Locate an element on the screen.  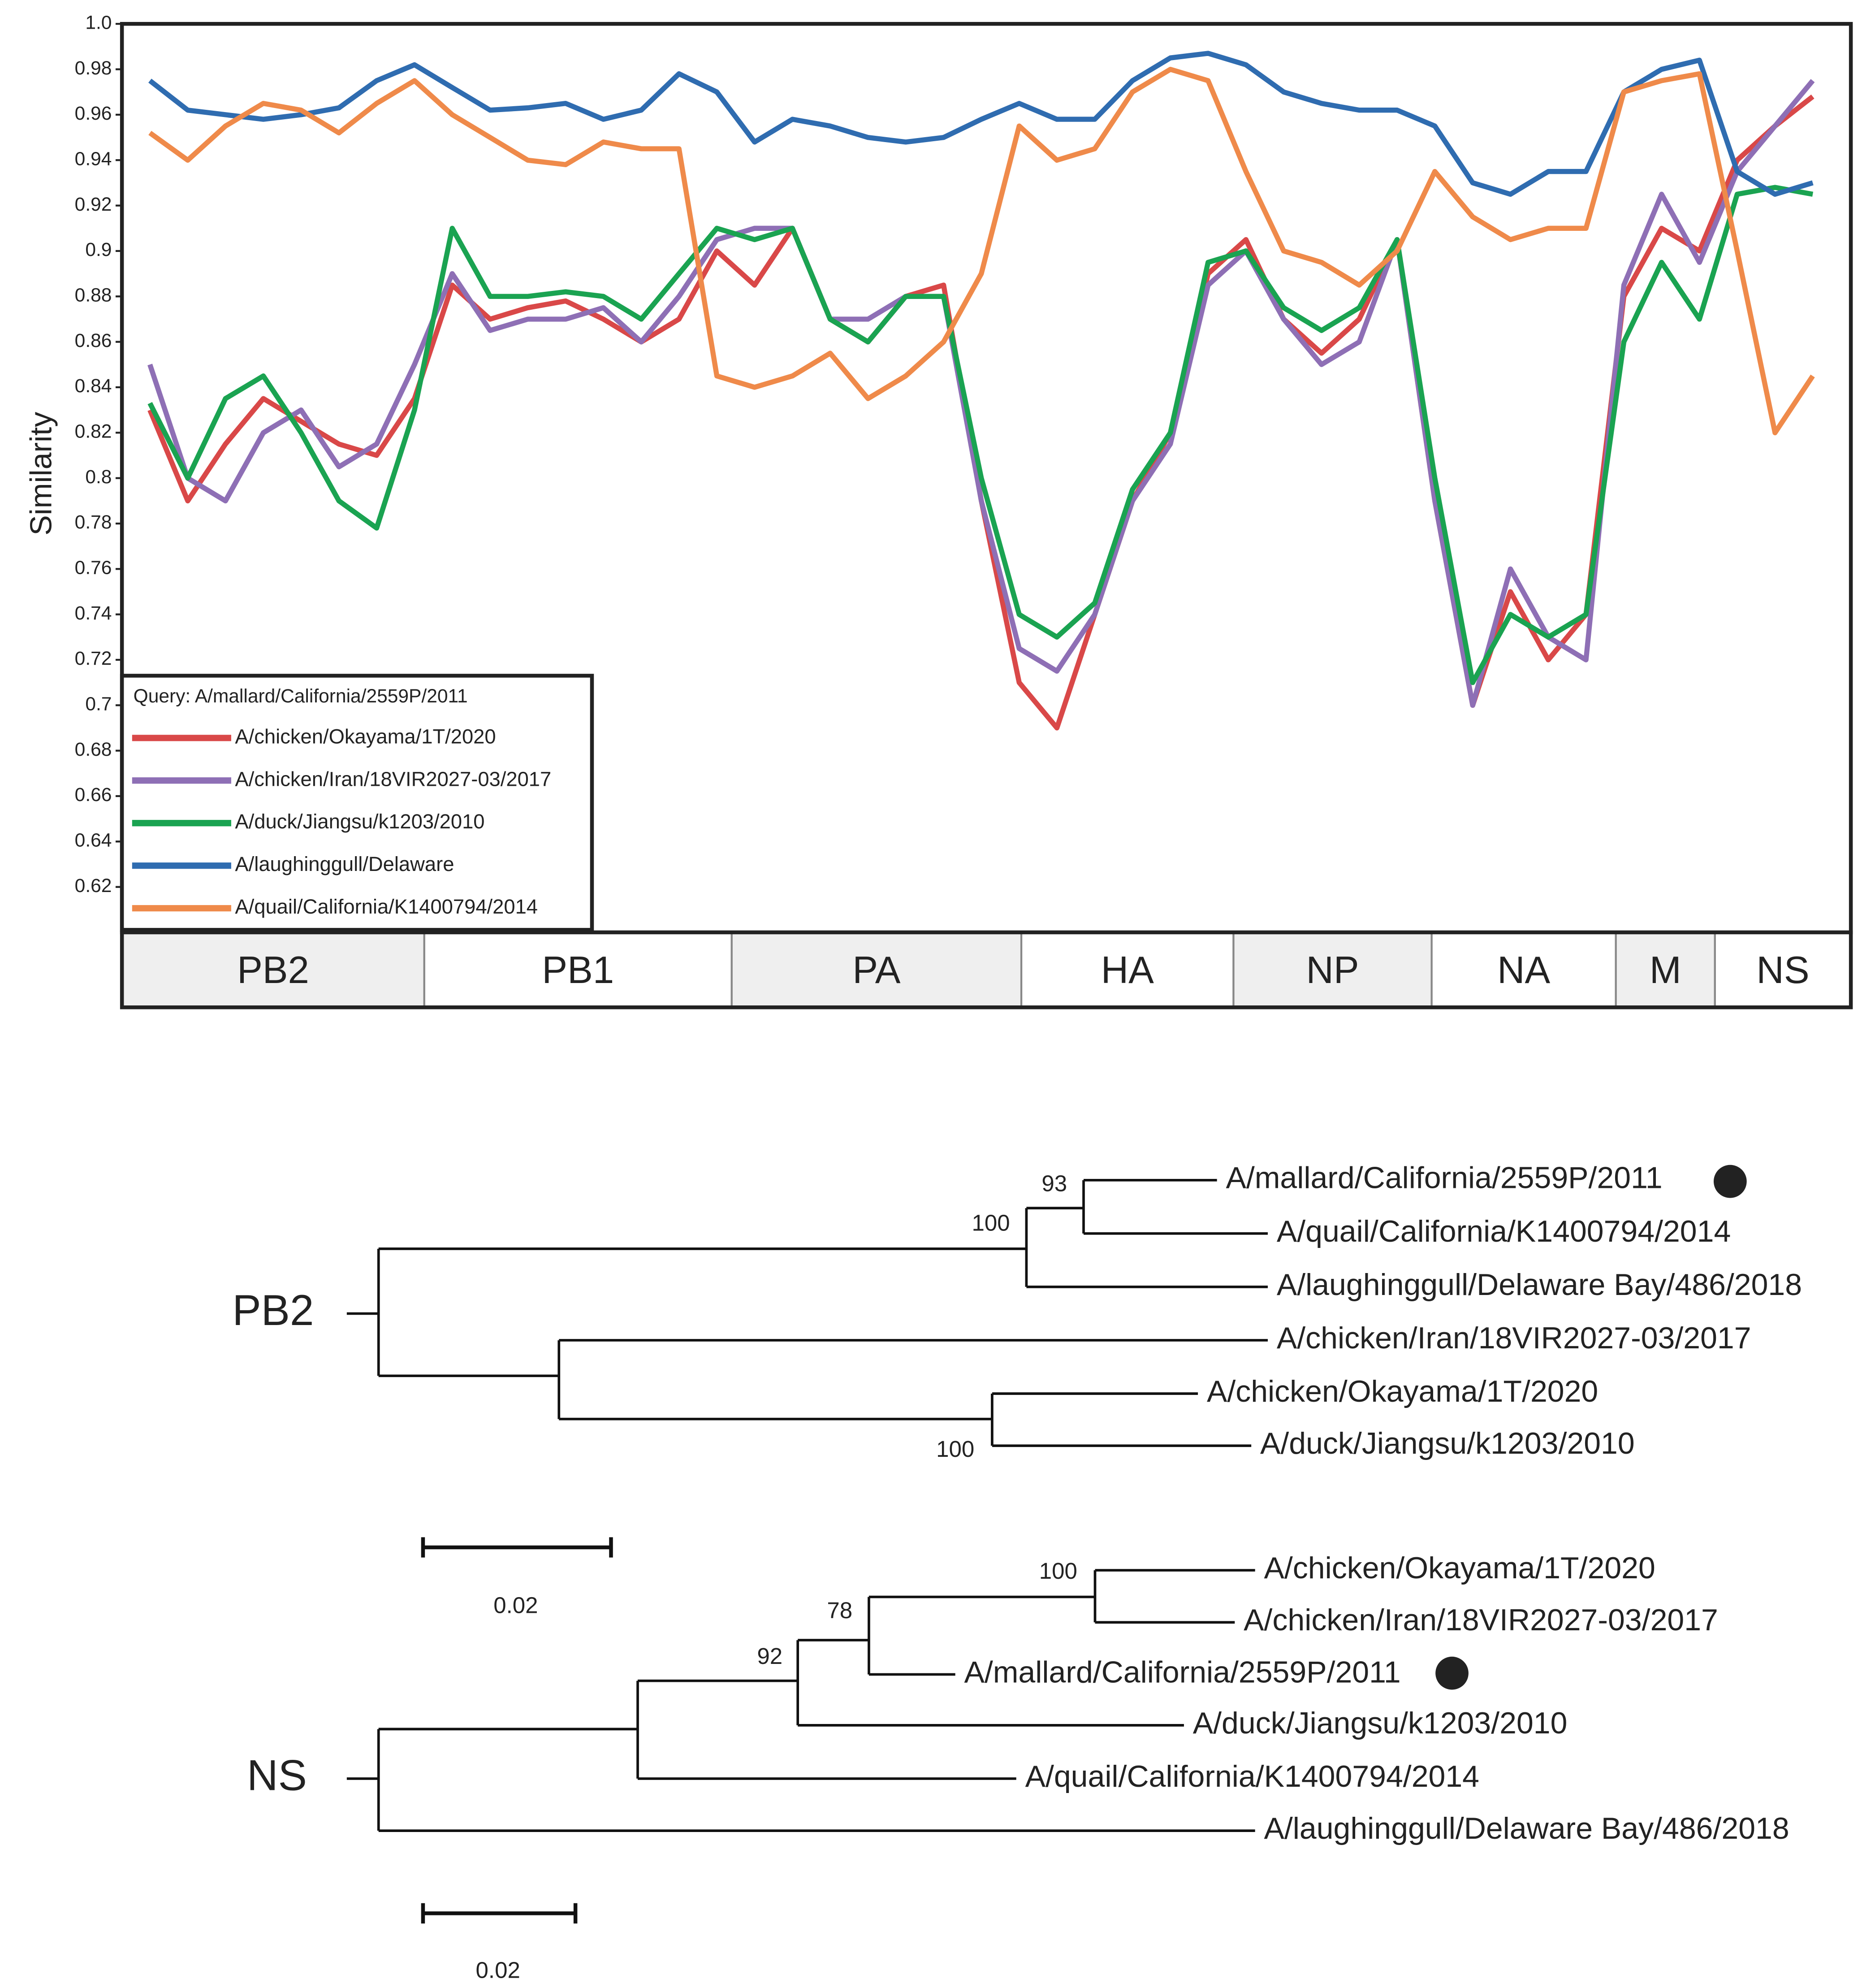
y-tick-label: 0.7 is located at coordinates (98, 704).